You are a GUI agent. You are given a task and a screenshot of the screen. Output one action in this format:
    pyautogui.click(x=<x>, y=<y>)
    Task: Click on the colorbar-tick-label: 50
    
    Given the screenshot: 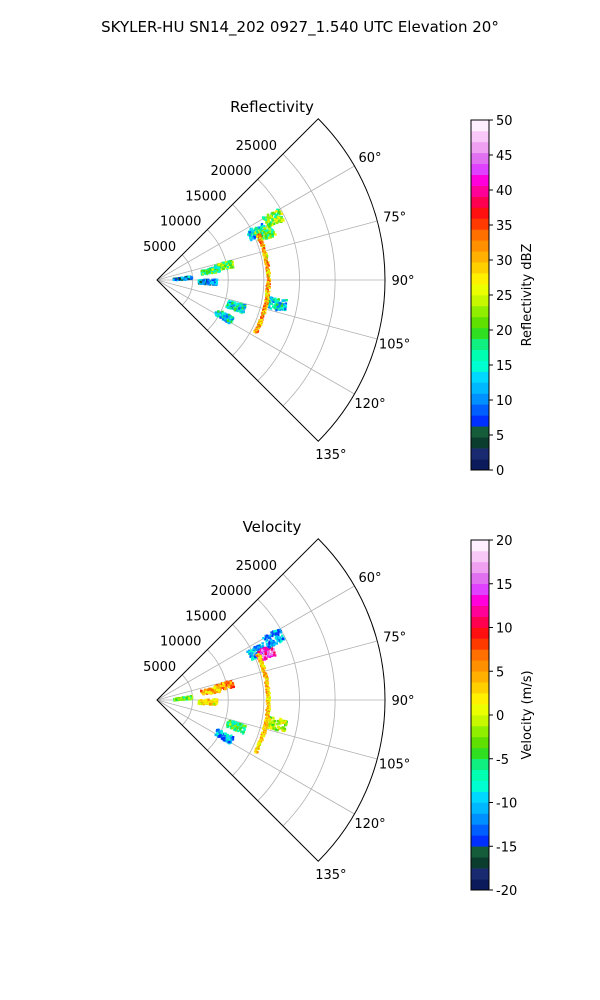 What is the action you would take?
    pyautogui.click(x=504, y=121)
    